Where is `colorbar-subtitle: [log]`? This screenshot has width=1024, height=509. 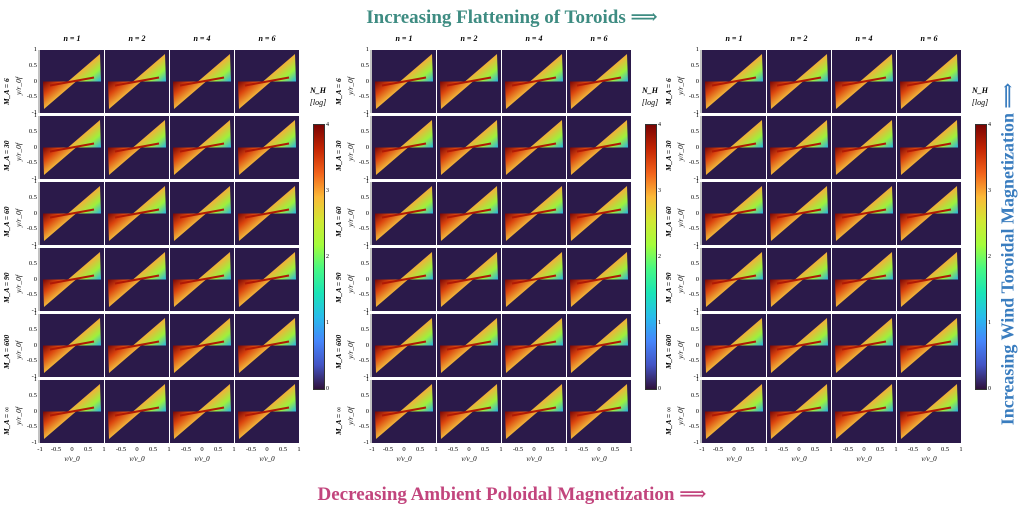
colorbar-subtitle: [log] is located at coordinates (650, 102).